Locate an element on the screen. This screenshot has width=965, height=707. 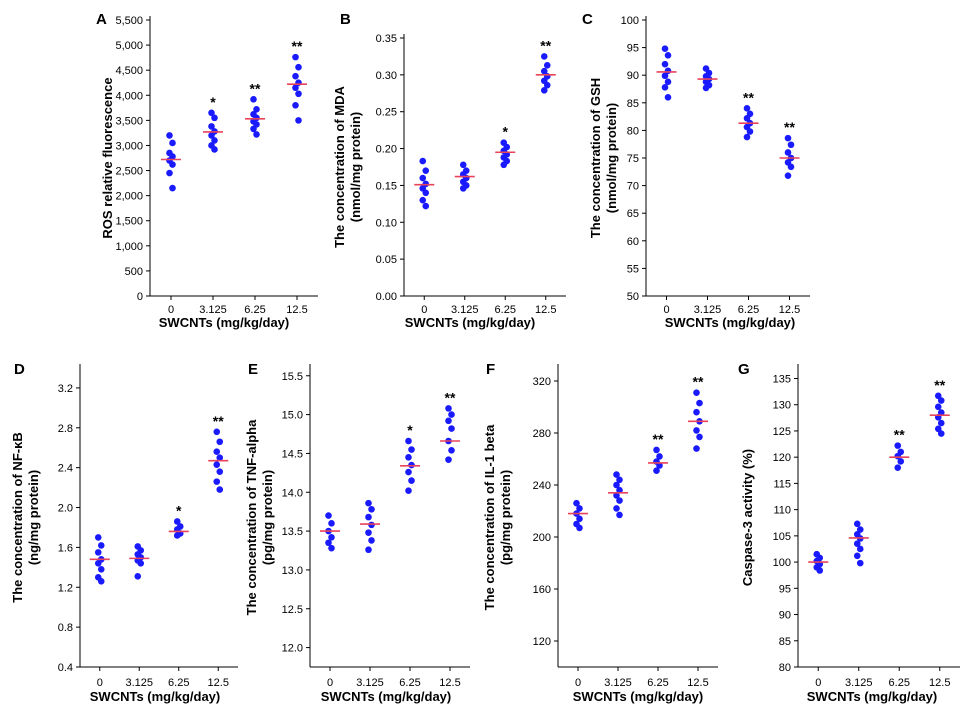
y-tick-label: 15.0 is located at coordinates (292, 416).